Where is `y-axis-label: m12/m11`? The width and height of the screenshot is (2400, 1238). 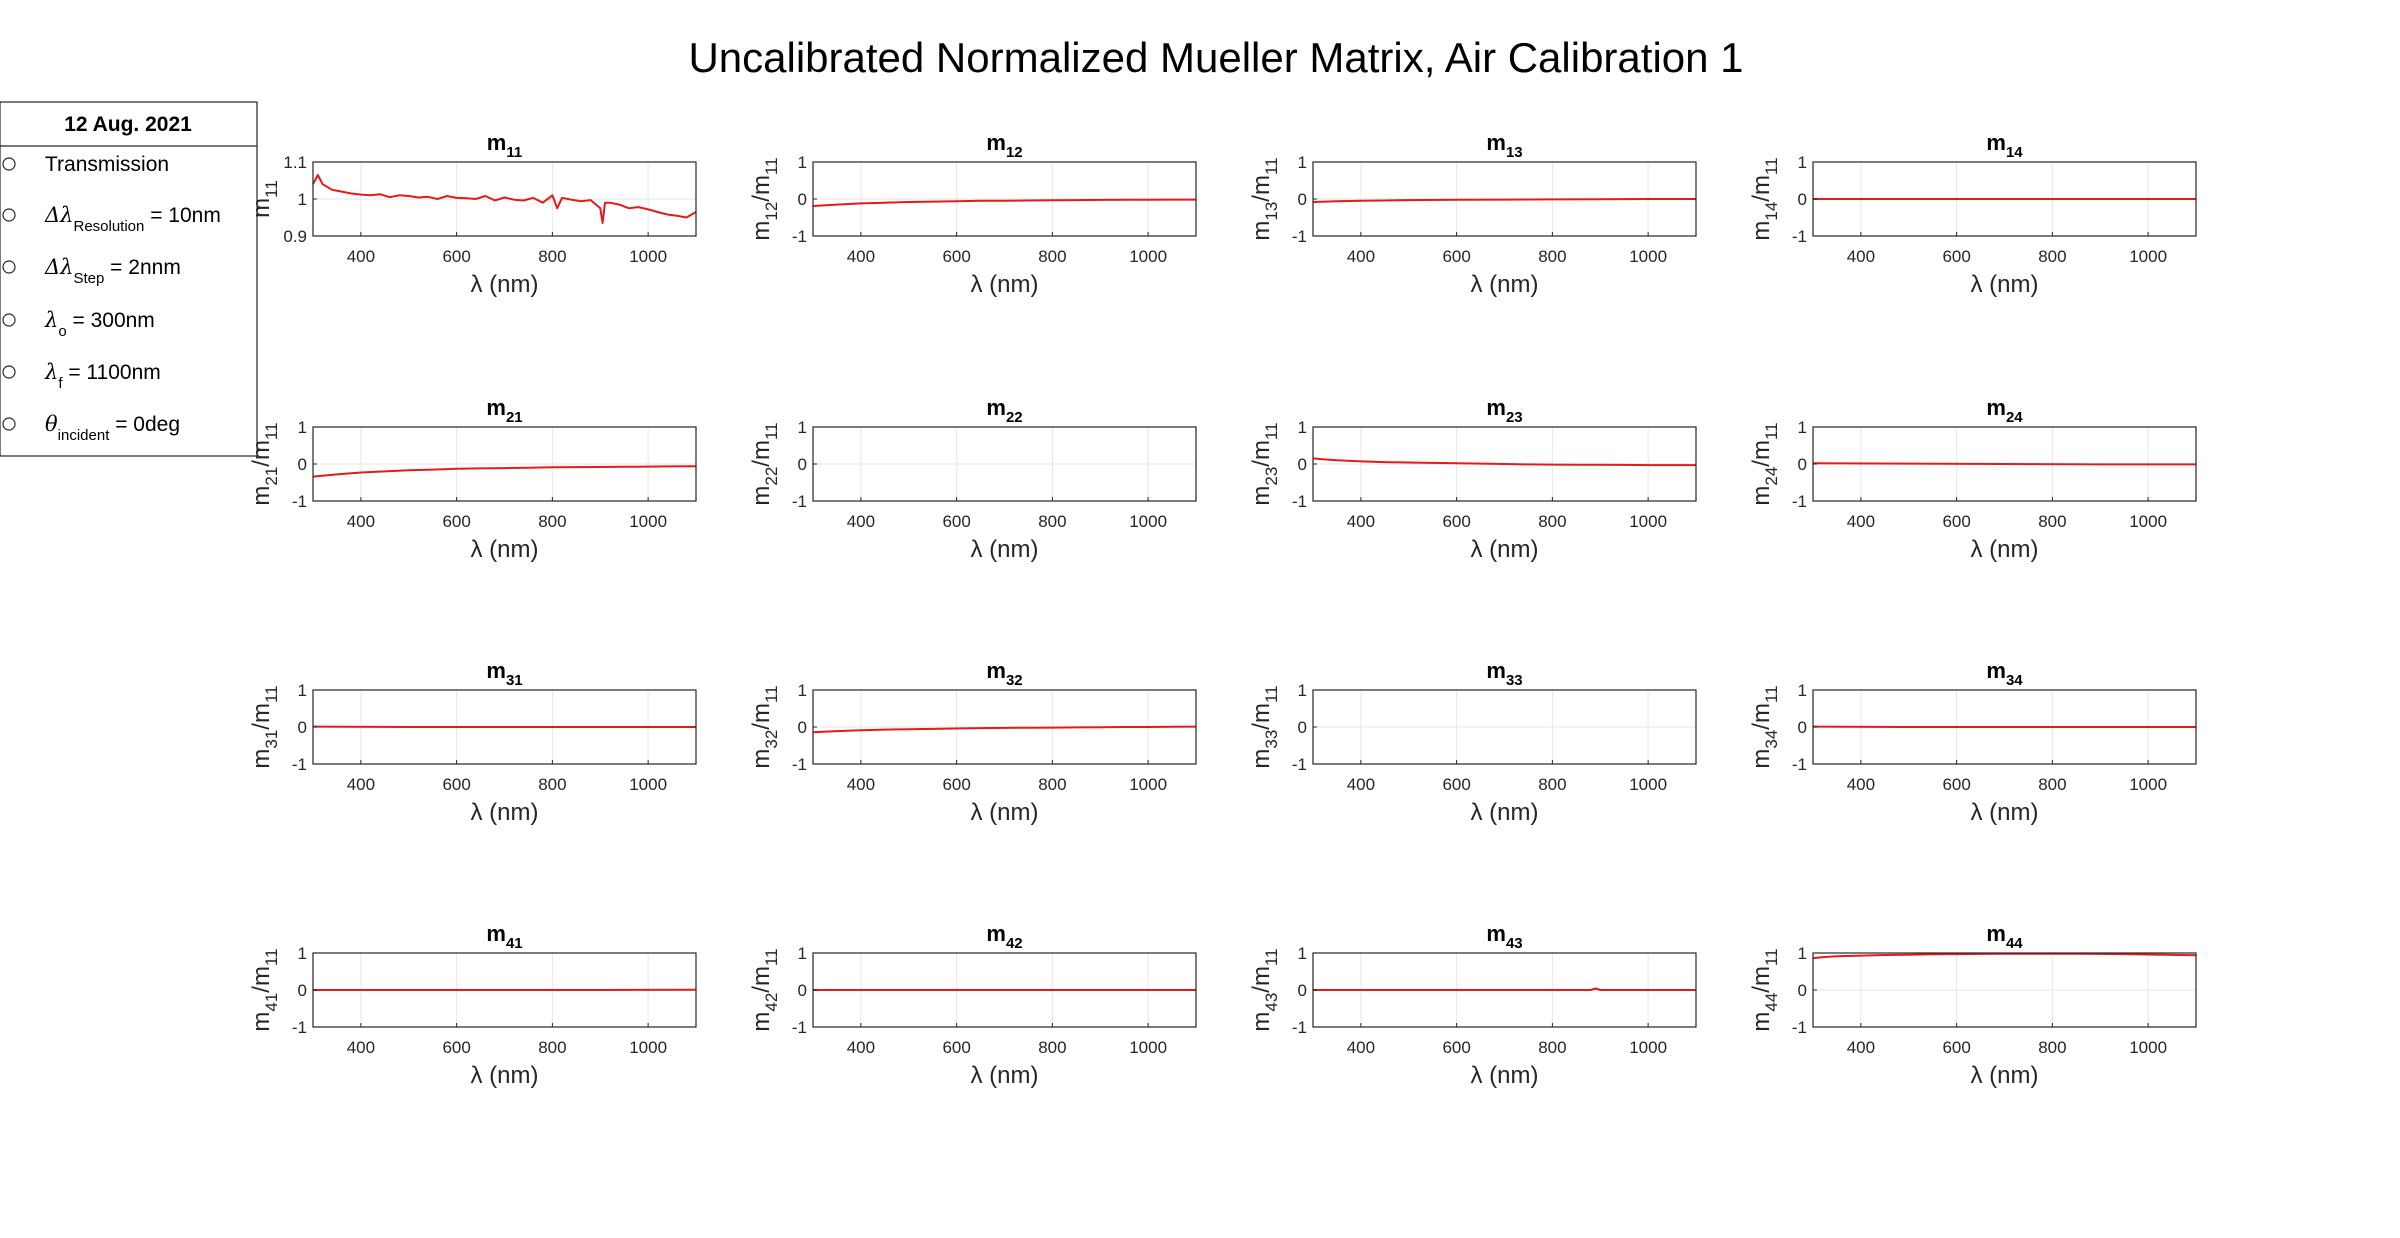
y-axis-label: m12/m11 is located at coordinates (764, 198).